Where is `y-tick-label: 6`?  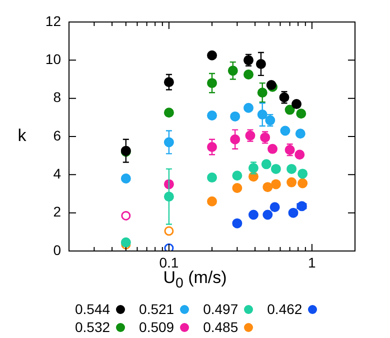
y-tick-label: 6 is located at coordinates (57, 135).